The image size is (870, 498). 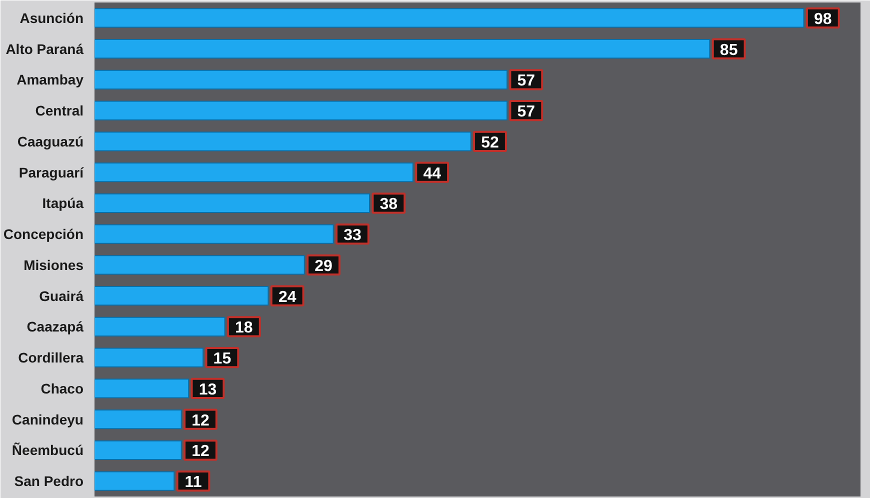 I want to click on y-tick-label: Misiones, so click(x=54, y=264).